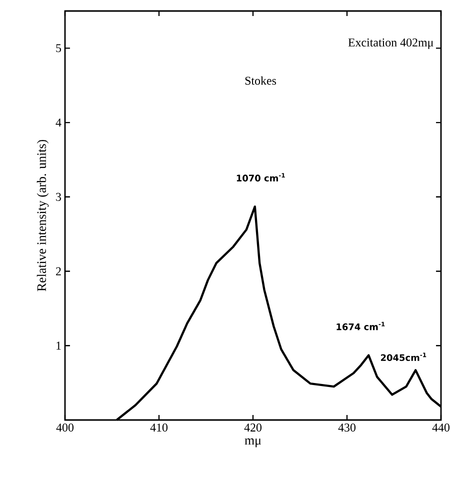 The height and width of the screenshot is (489, 451). What do you see at coordinates (403, 357) in the screenshot?
I see `annotation: 2045cm$^{-1}$` at bounding box center [403, 357].